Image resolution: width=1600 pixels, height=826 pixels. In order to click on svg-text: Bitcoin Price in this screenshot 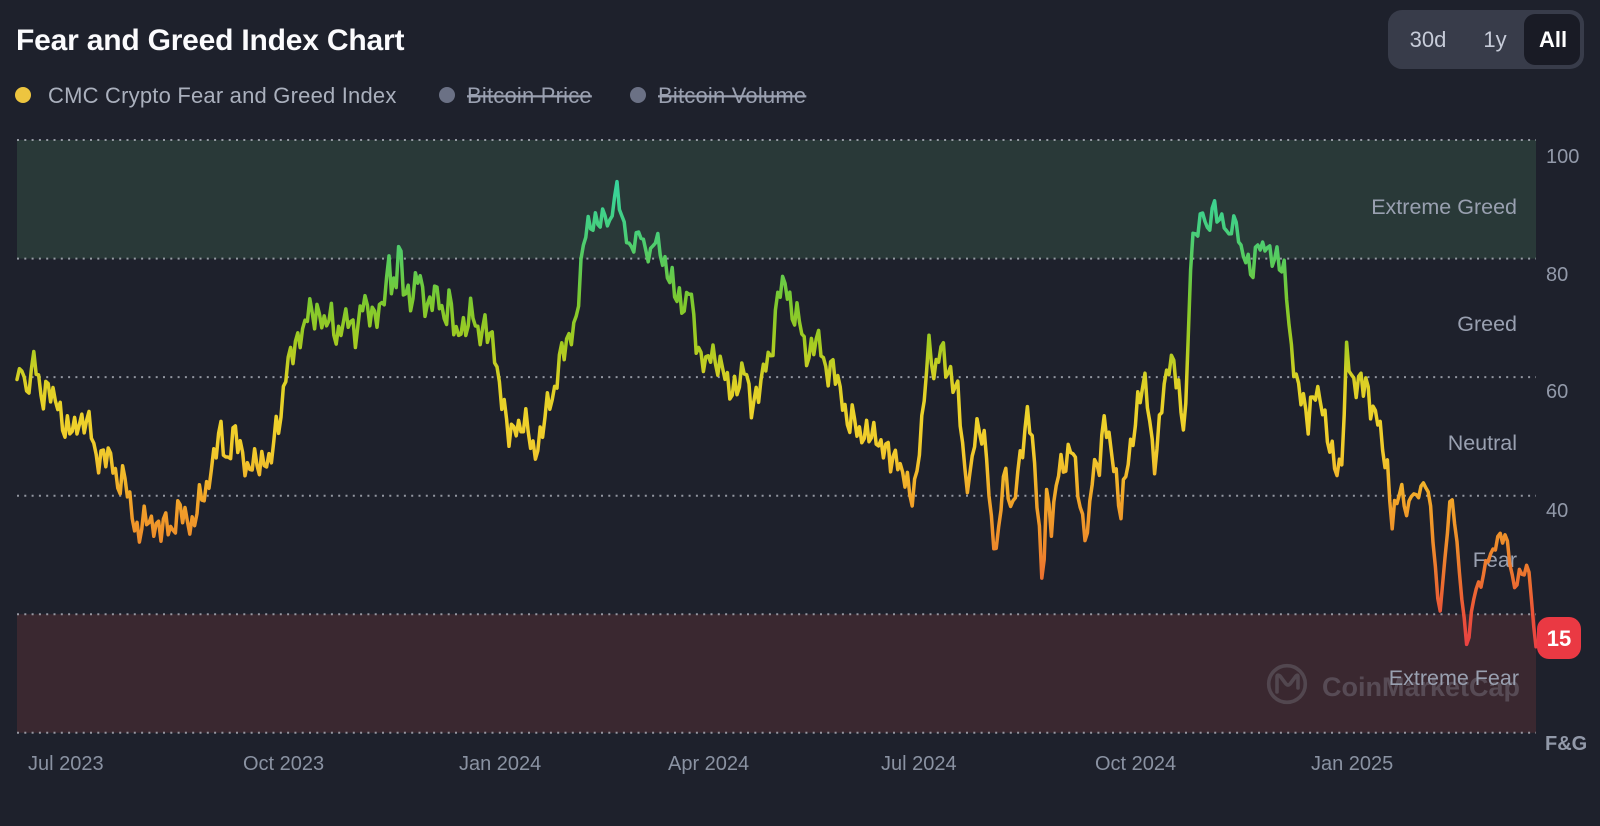, I will do `click(529, 95)`.